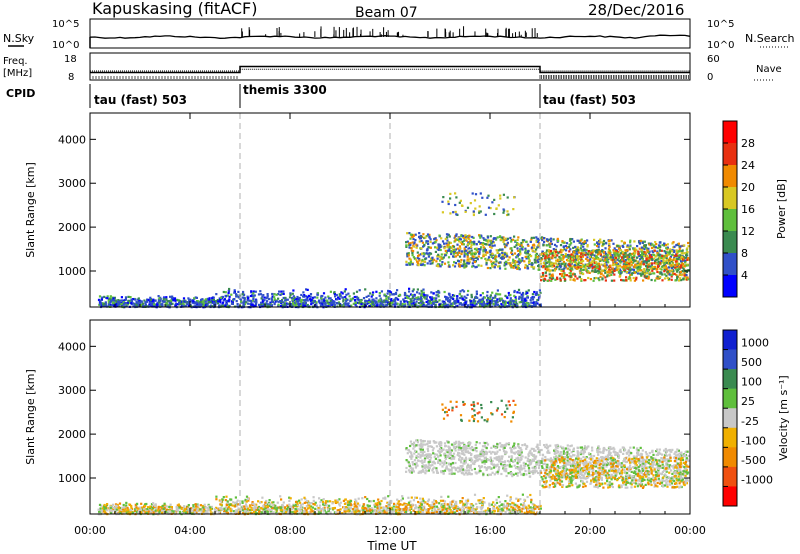  What do you see at coordinates (392, 67) in the screenshot?
I see `freq-strip: Freq. [MHz] 18 8 60 0 Nave` at bounding box center [392, 67].